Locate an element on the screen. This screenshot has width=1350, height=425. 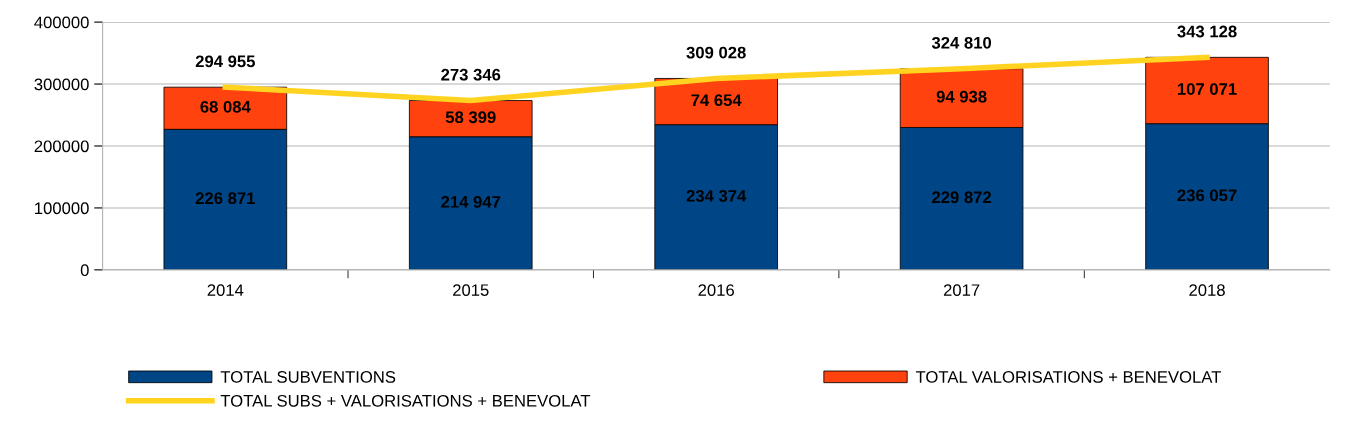
data-label: 343 128 is located at coordinates (1207, 31).